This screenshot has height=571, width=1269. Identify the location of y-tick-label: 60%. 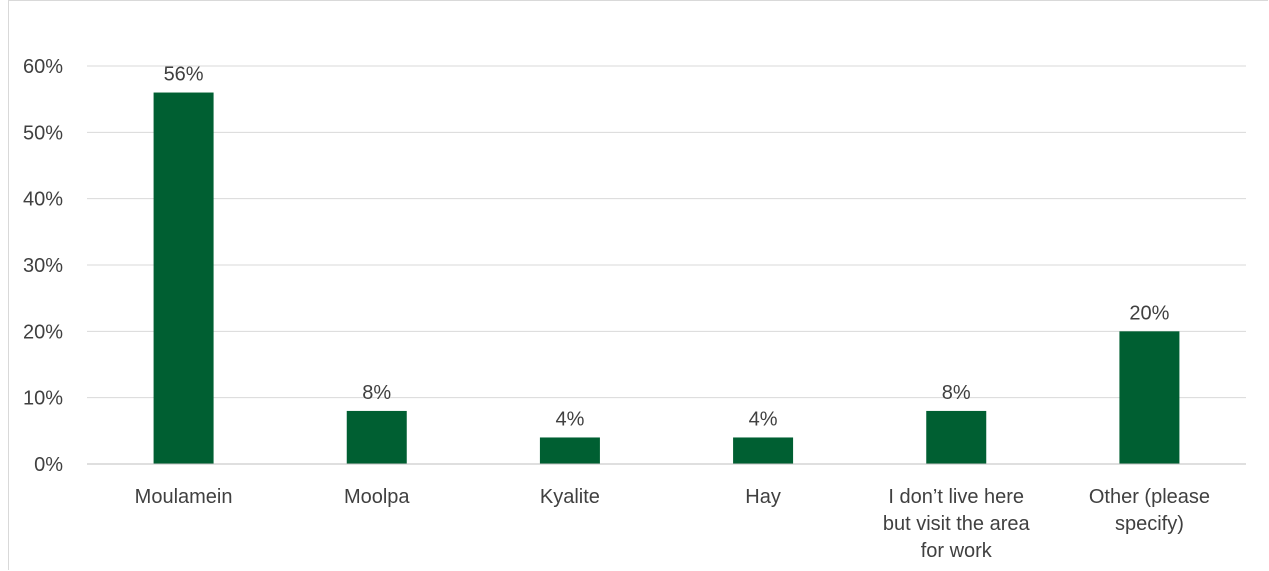
(43, 67).